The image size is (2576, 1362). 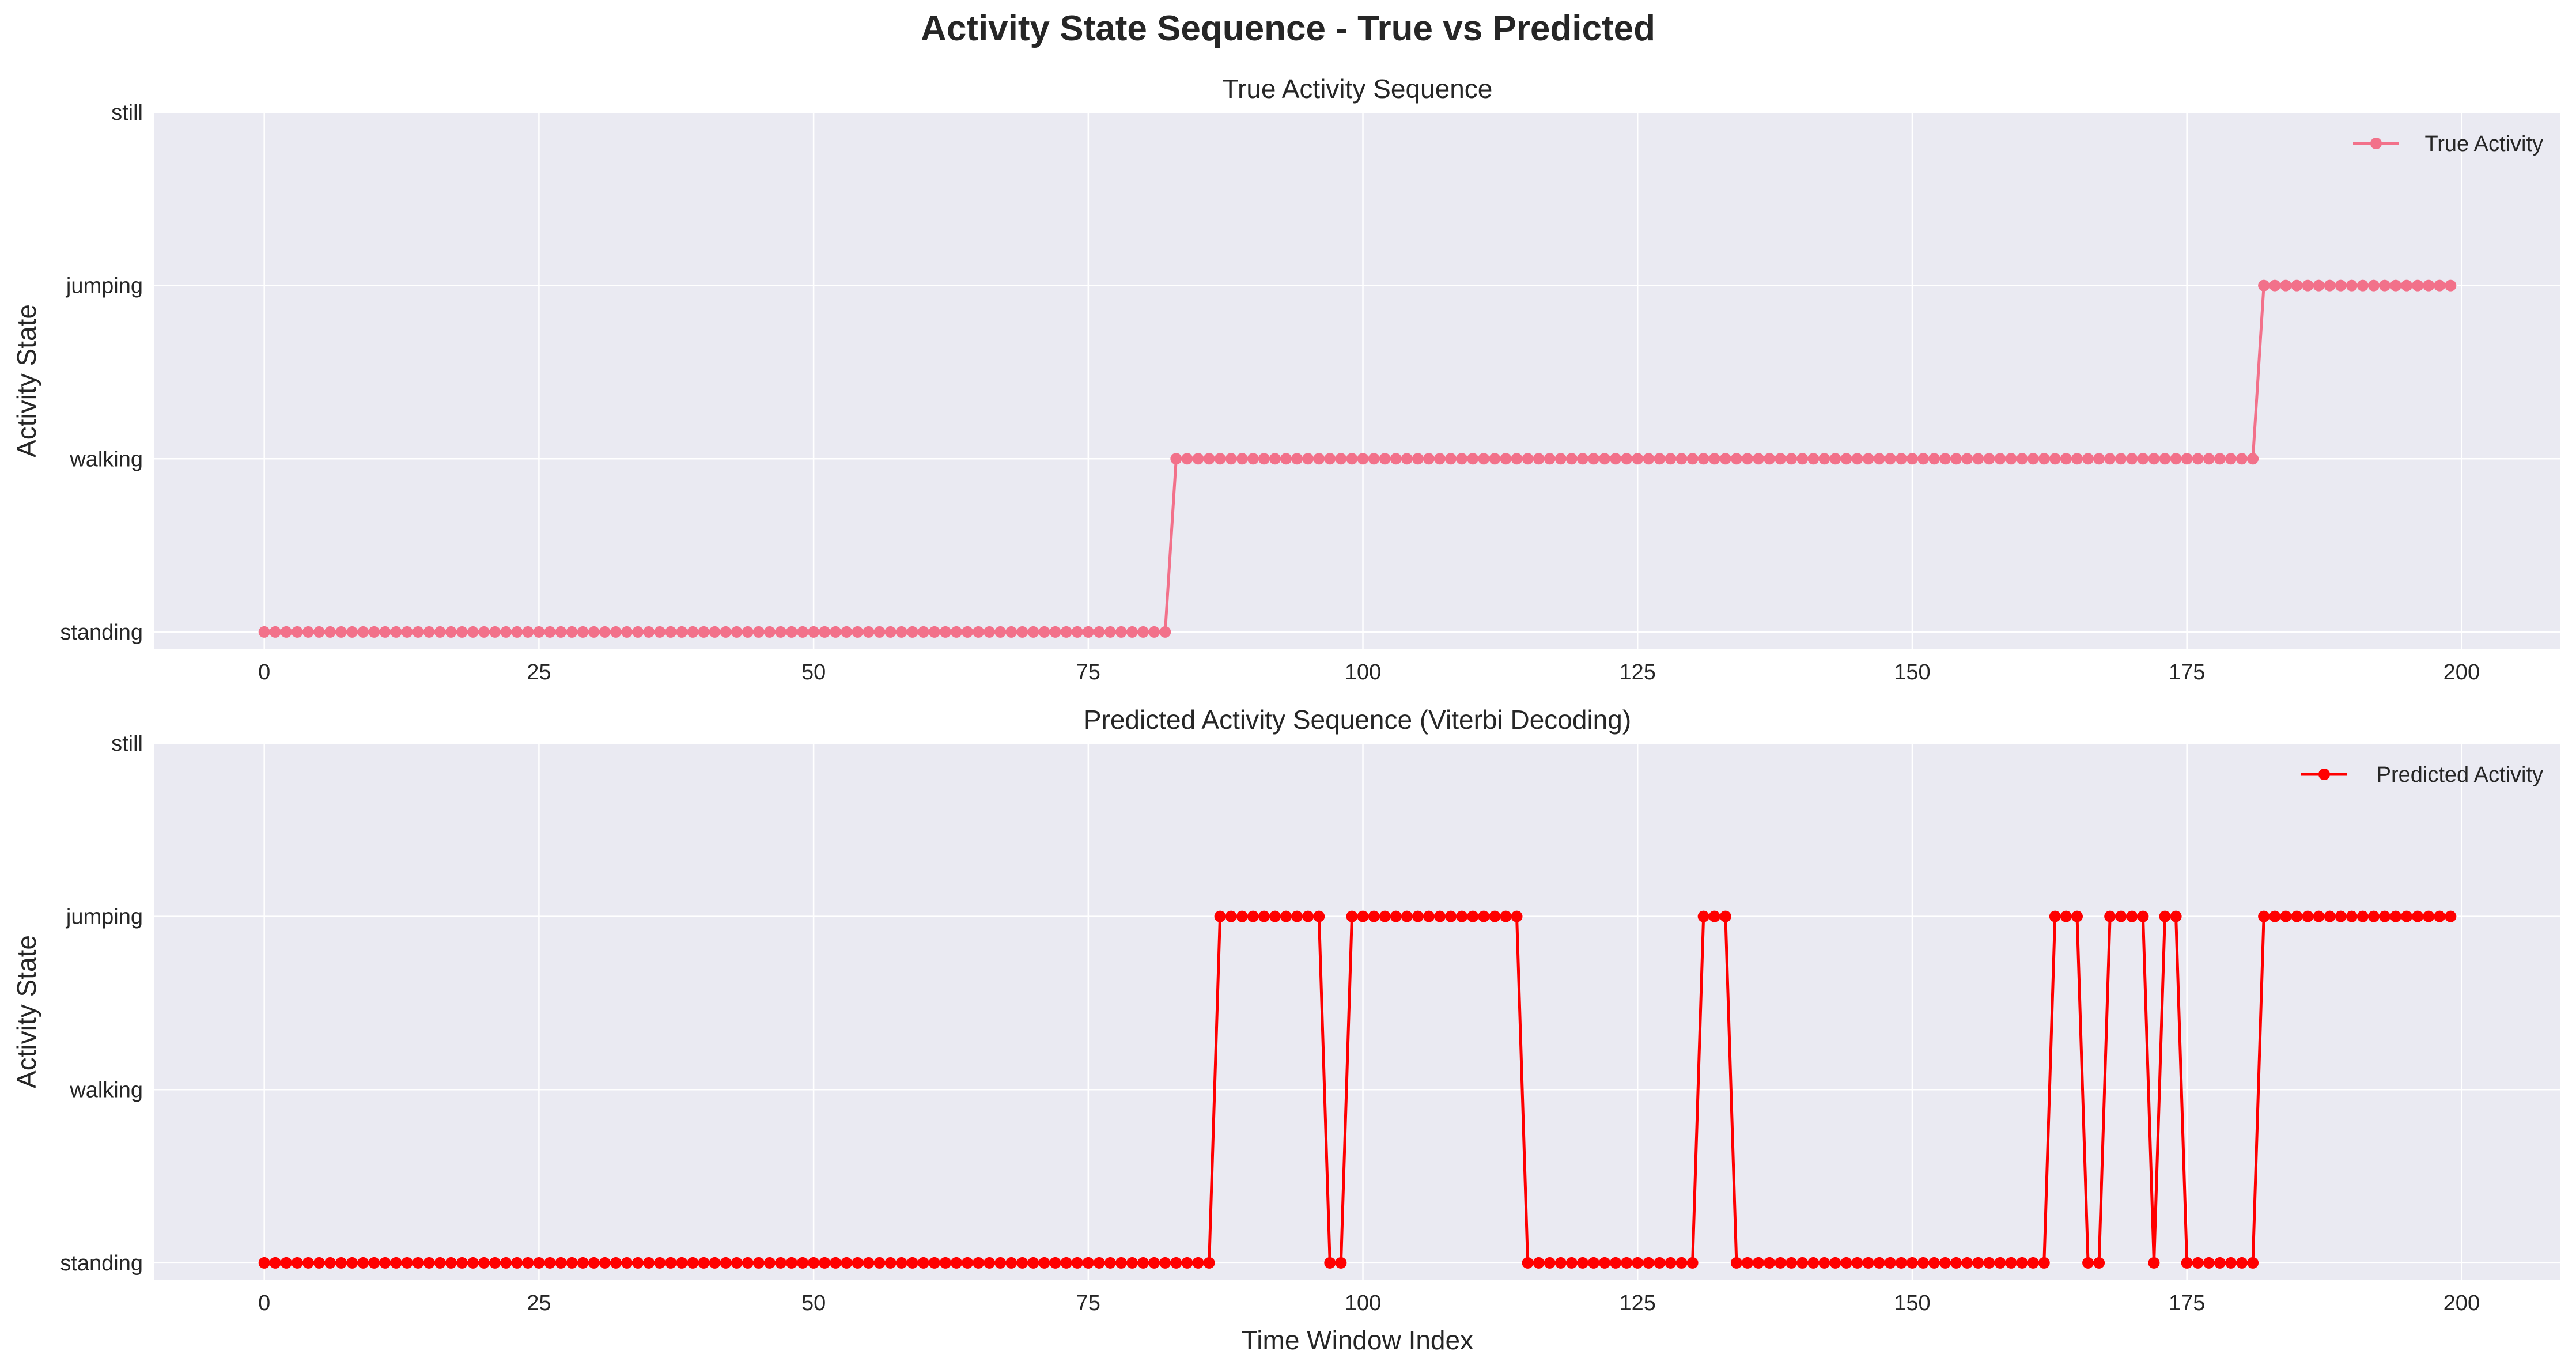 I want to click on y-tick-label: still, so click(x=127, y=744).